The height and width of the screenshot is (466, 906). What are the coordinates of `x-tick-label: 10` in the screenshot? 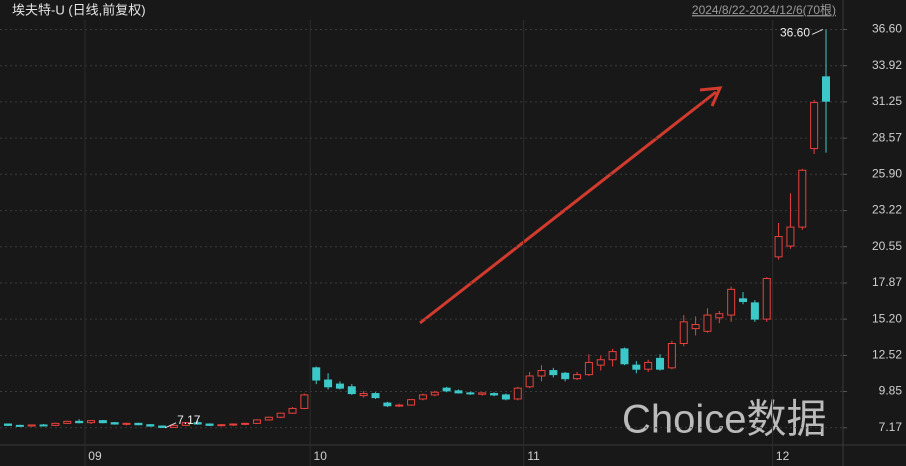 It's located at (321, 456).